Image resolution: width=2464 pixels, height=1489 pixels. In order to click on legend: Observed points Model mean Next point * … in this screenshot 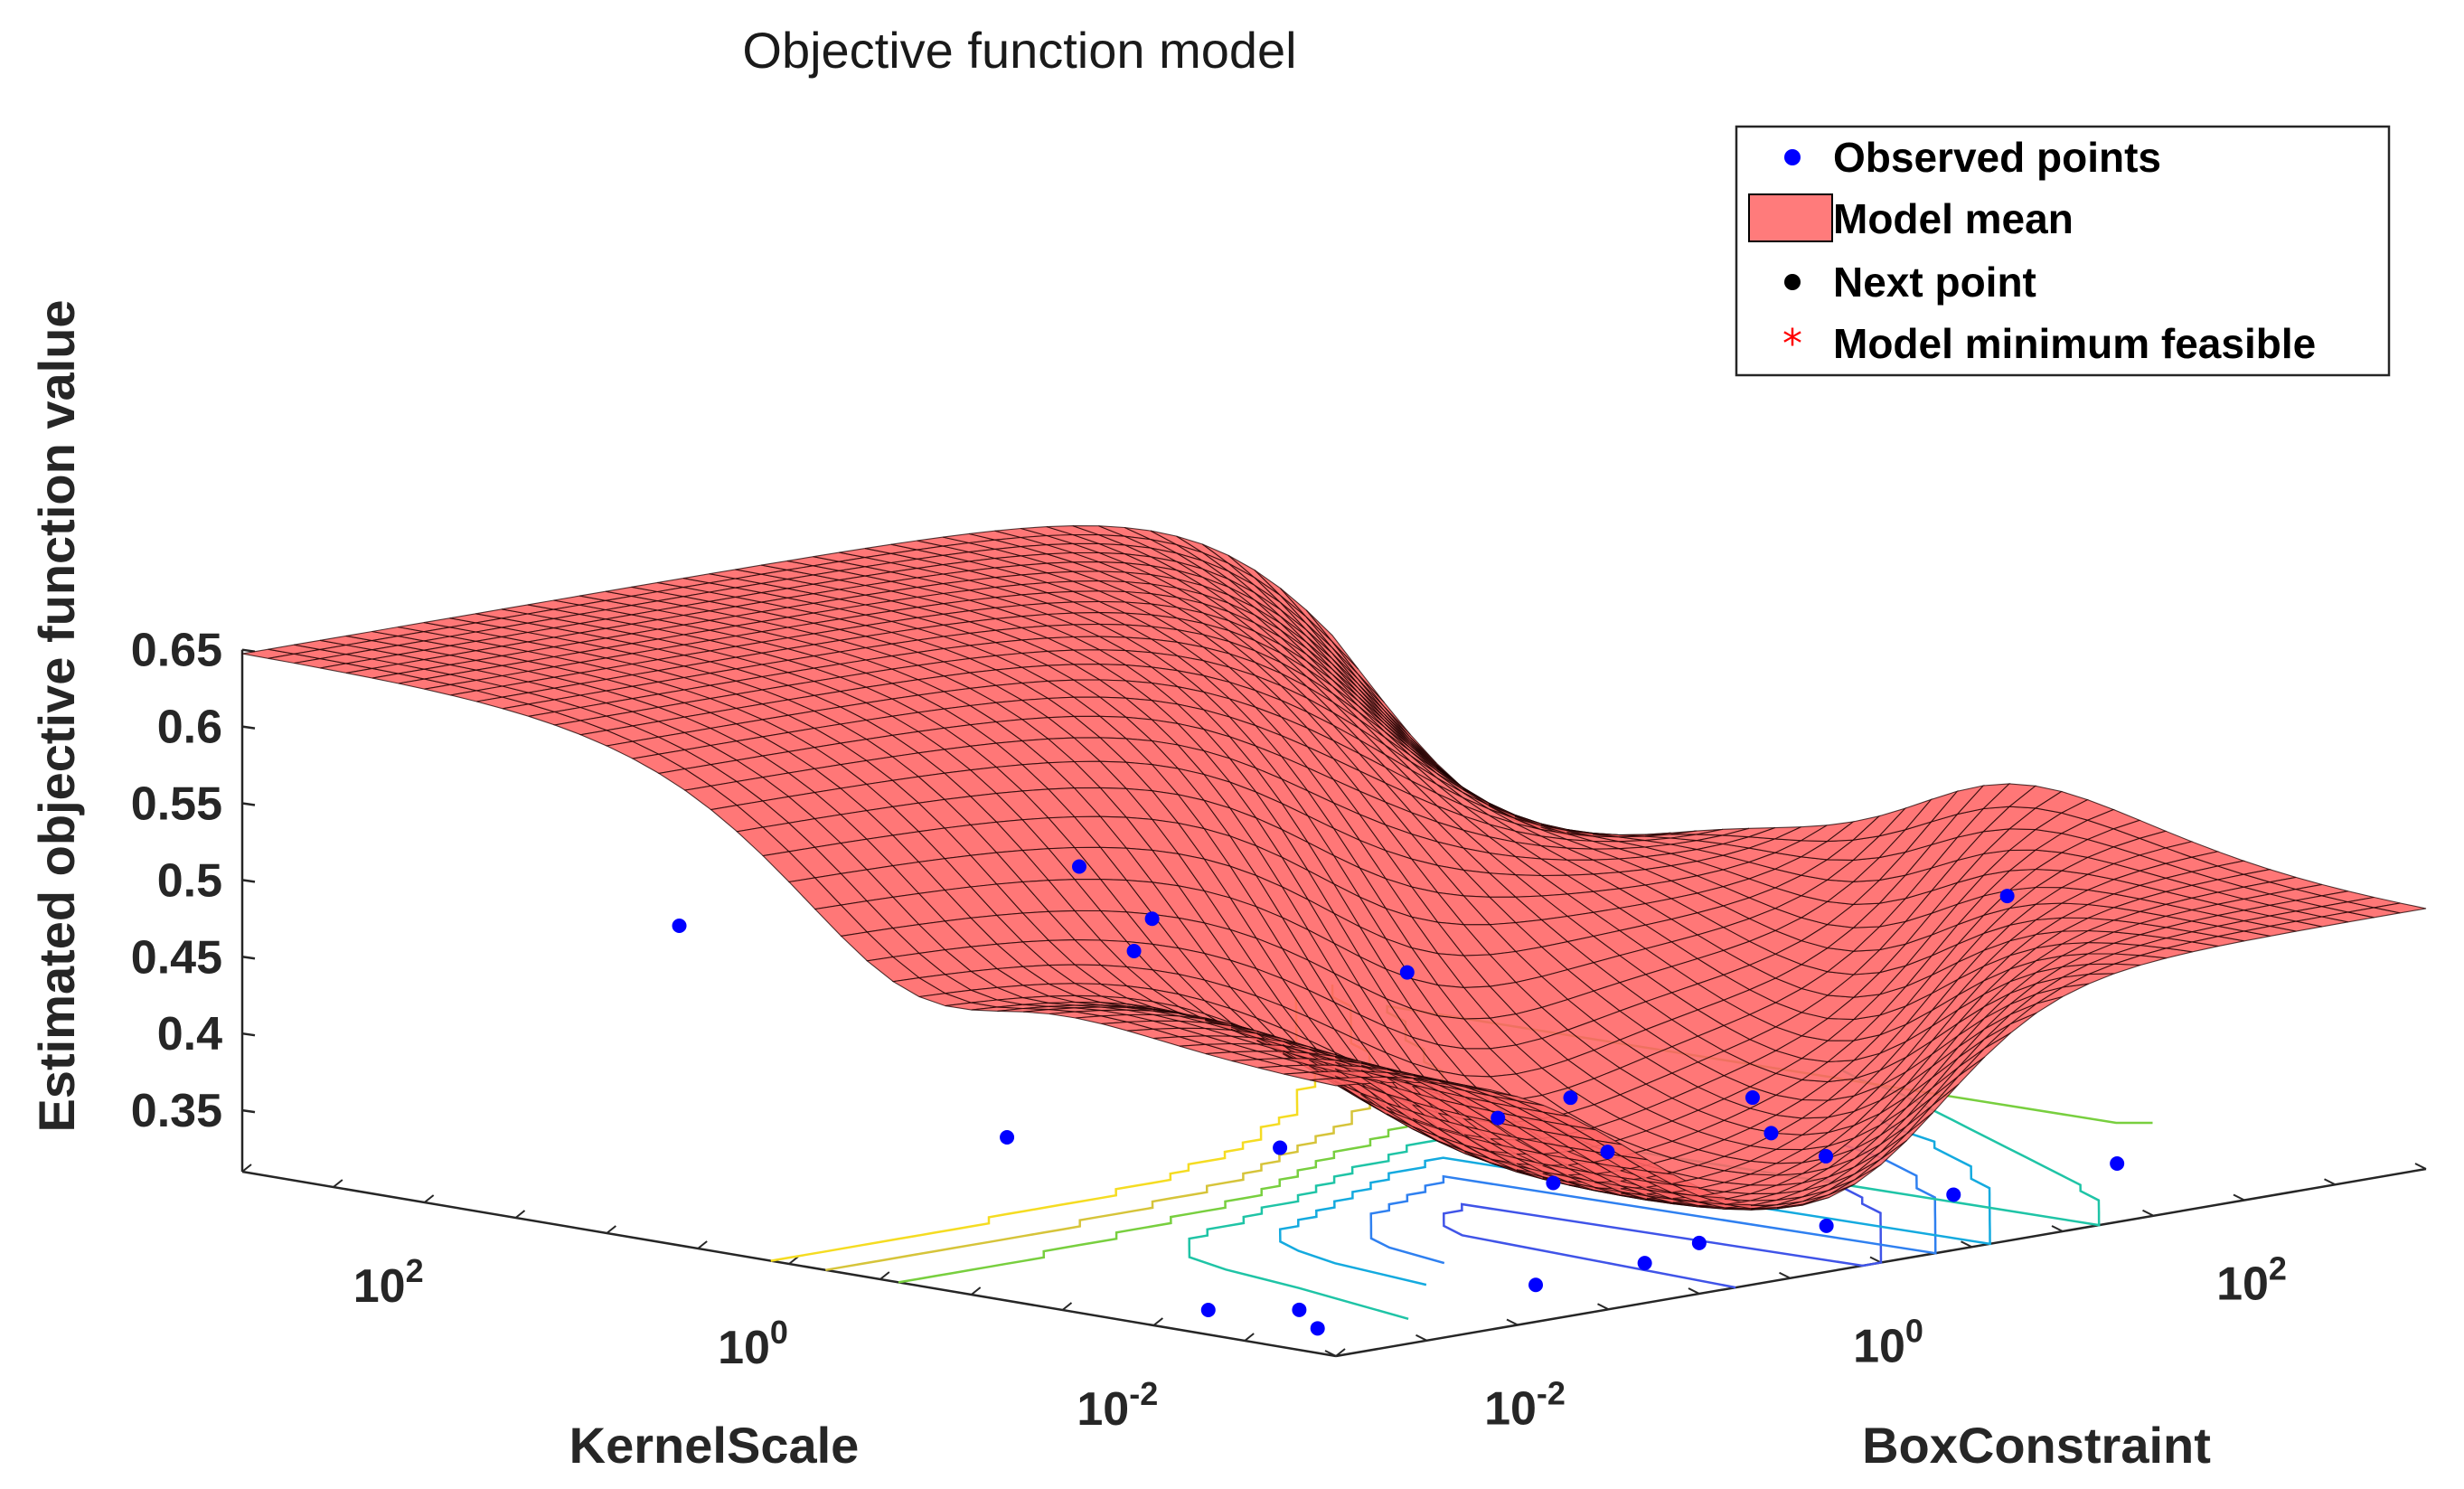, I will do `click(2063, 251)`.